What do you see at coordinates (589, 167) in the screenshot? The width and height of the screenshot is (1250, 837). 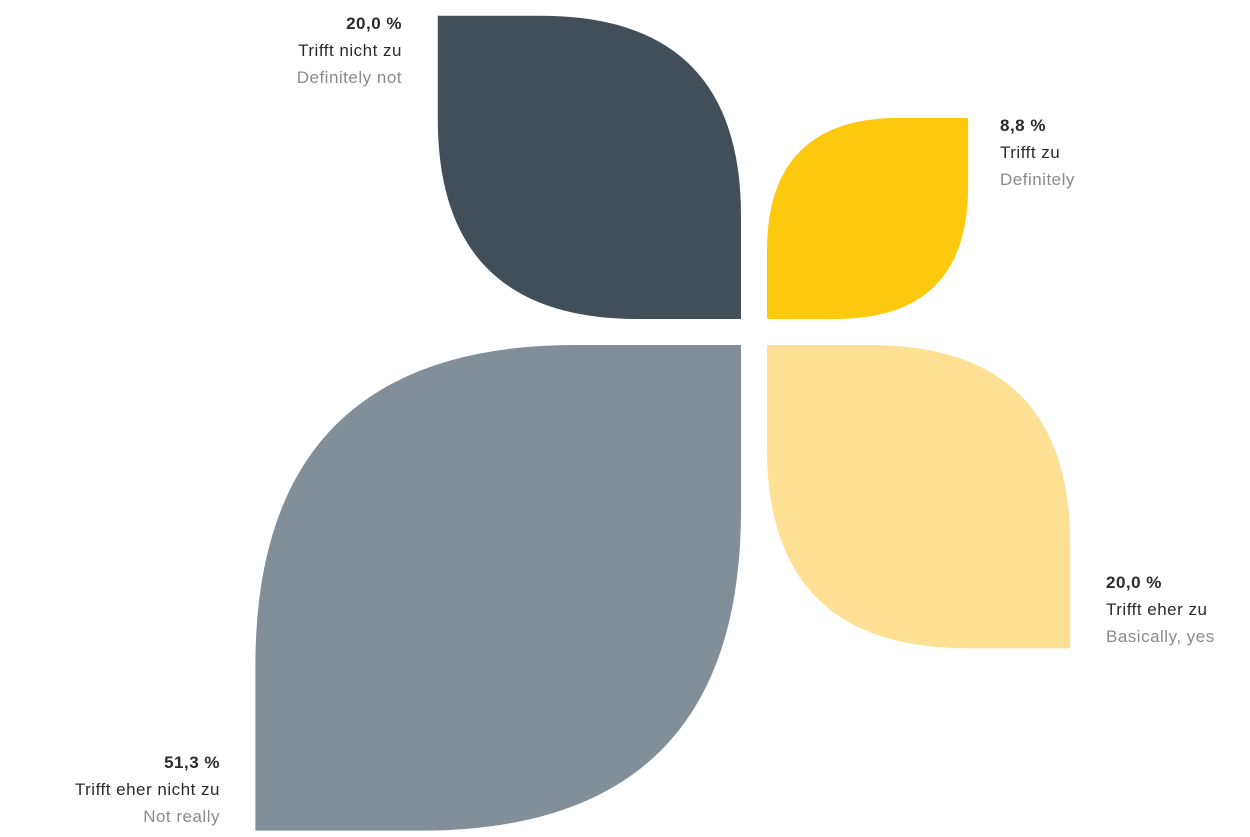 I see `leaf-trifft-nicht-zu` at bounding box center [589, 167].